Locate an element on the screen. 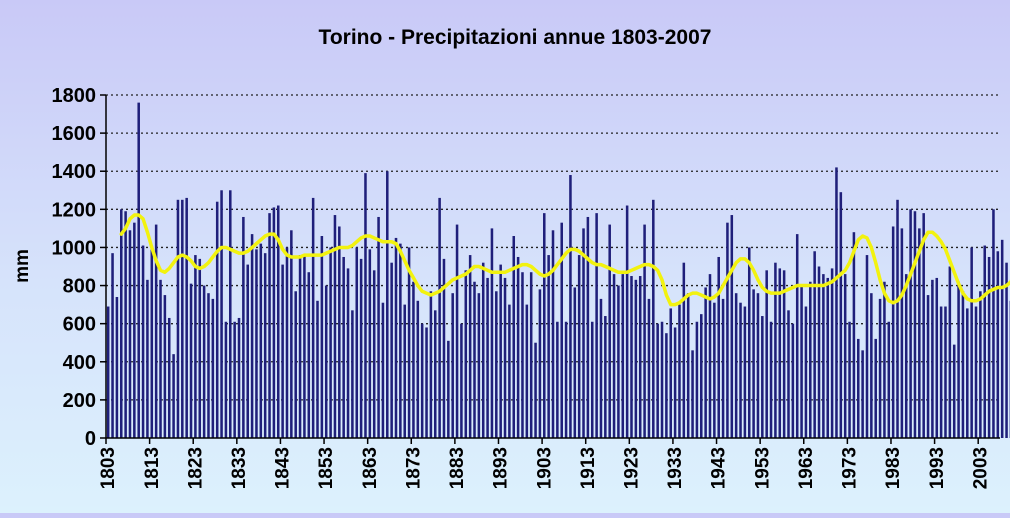  bar-1964 is located at coordinates (810, 360).